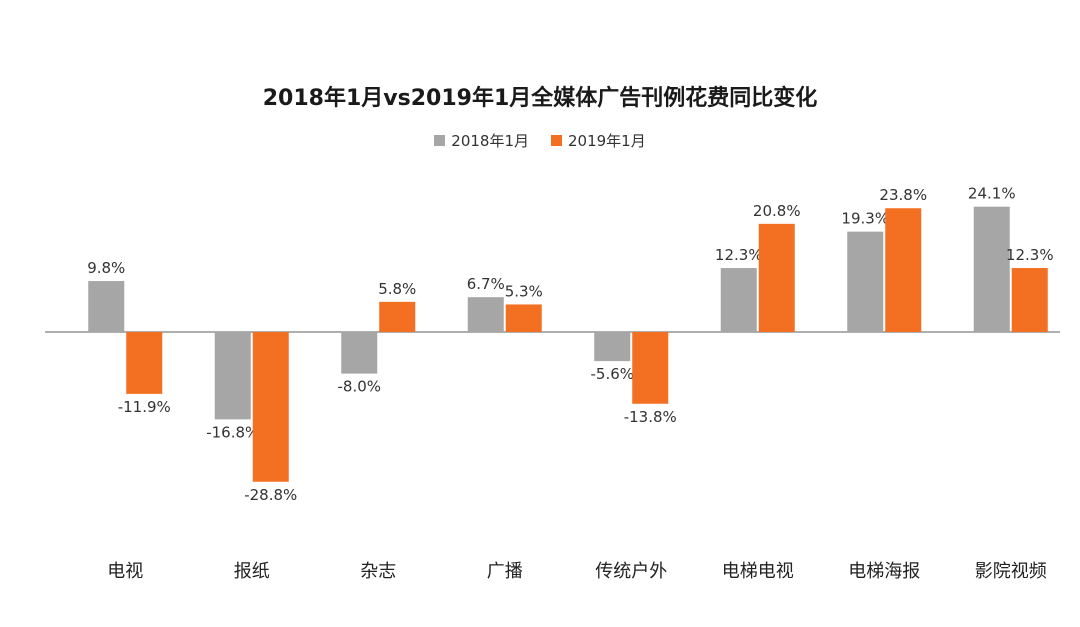 Image resolution: width=1080 pixels, height=627 pixels. I want to click on category-label-3: 广播, so click(505, 571).